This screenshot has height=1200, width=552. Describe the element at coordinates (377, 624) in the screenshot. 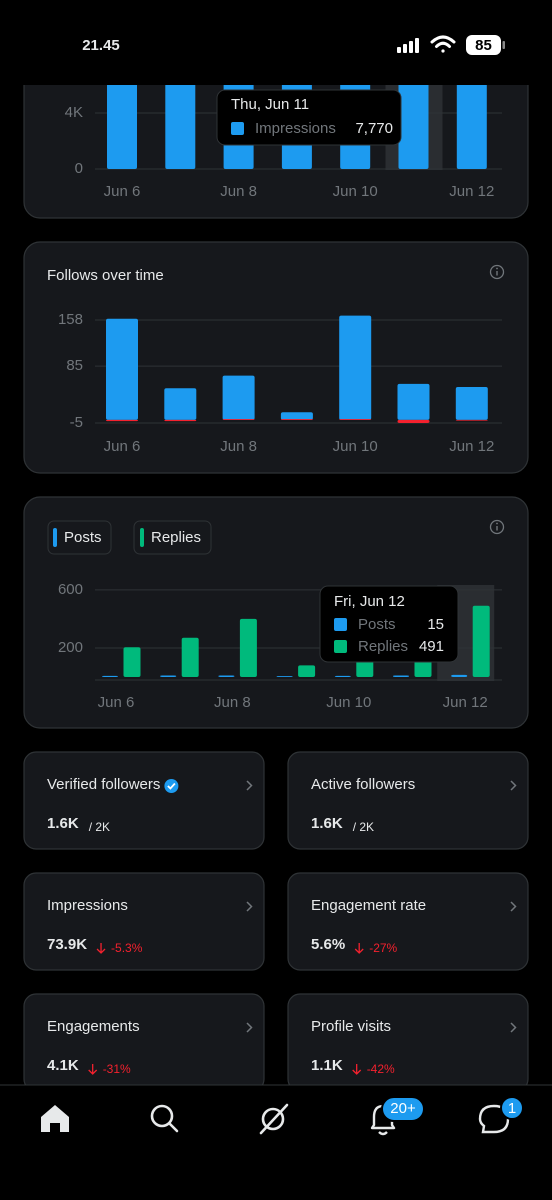

I see `tooltip-label: Posts` at that location.